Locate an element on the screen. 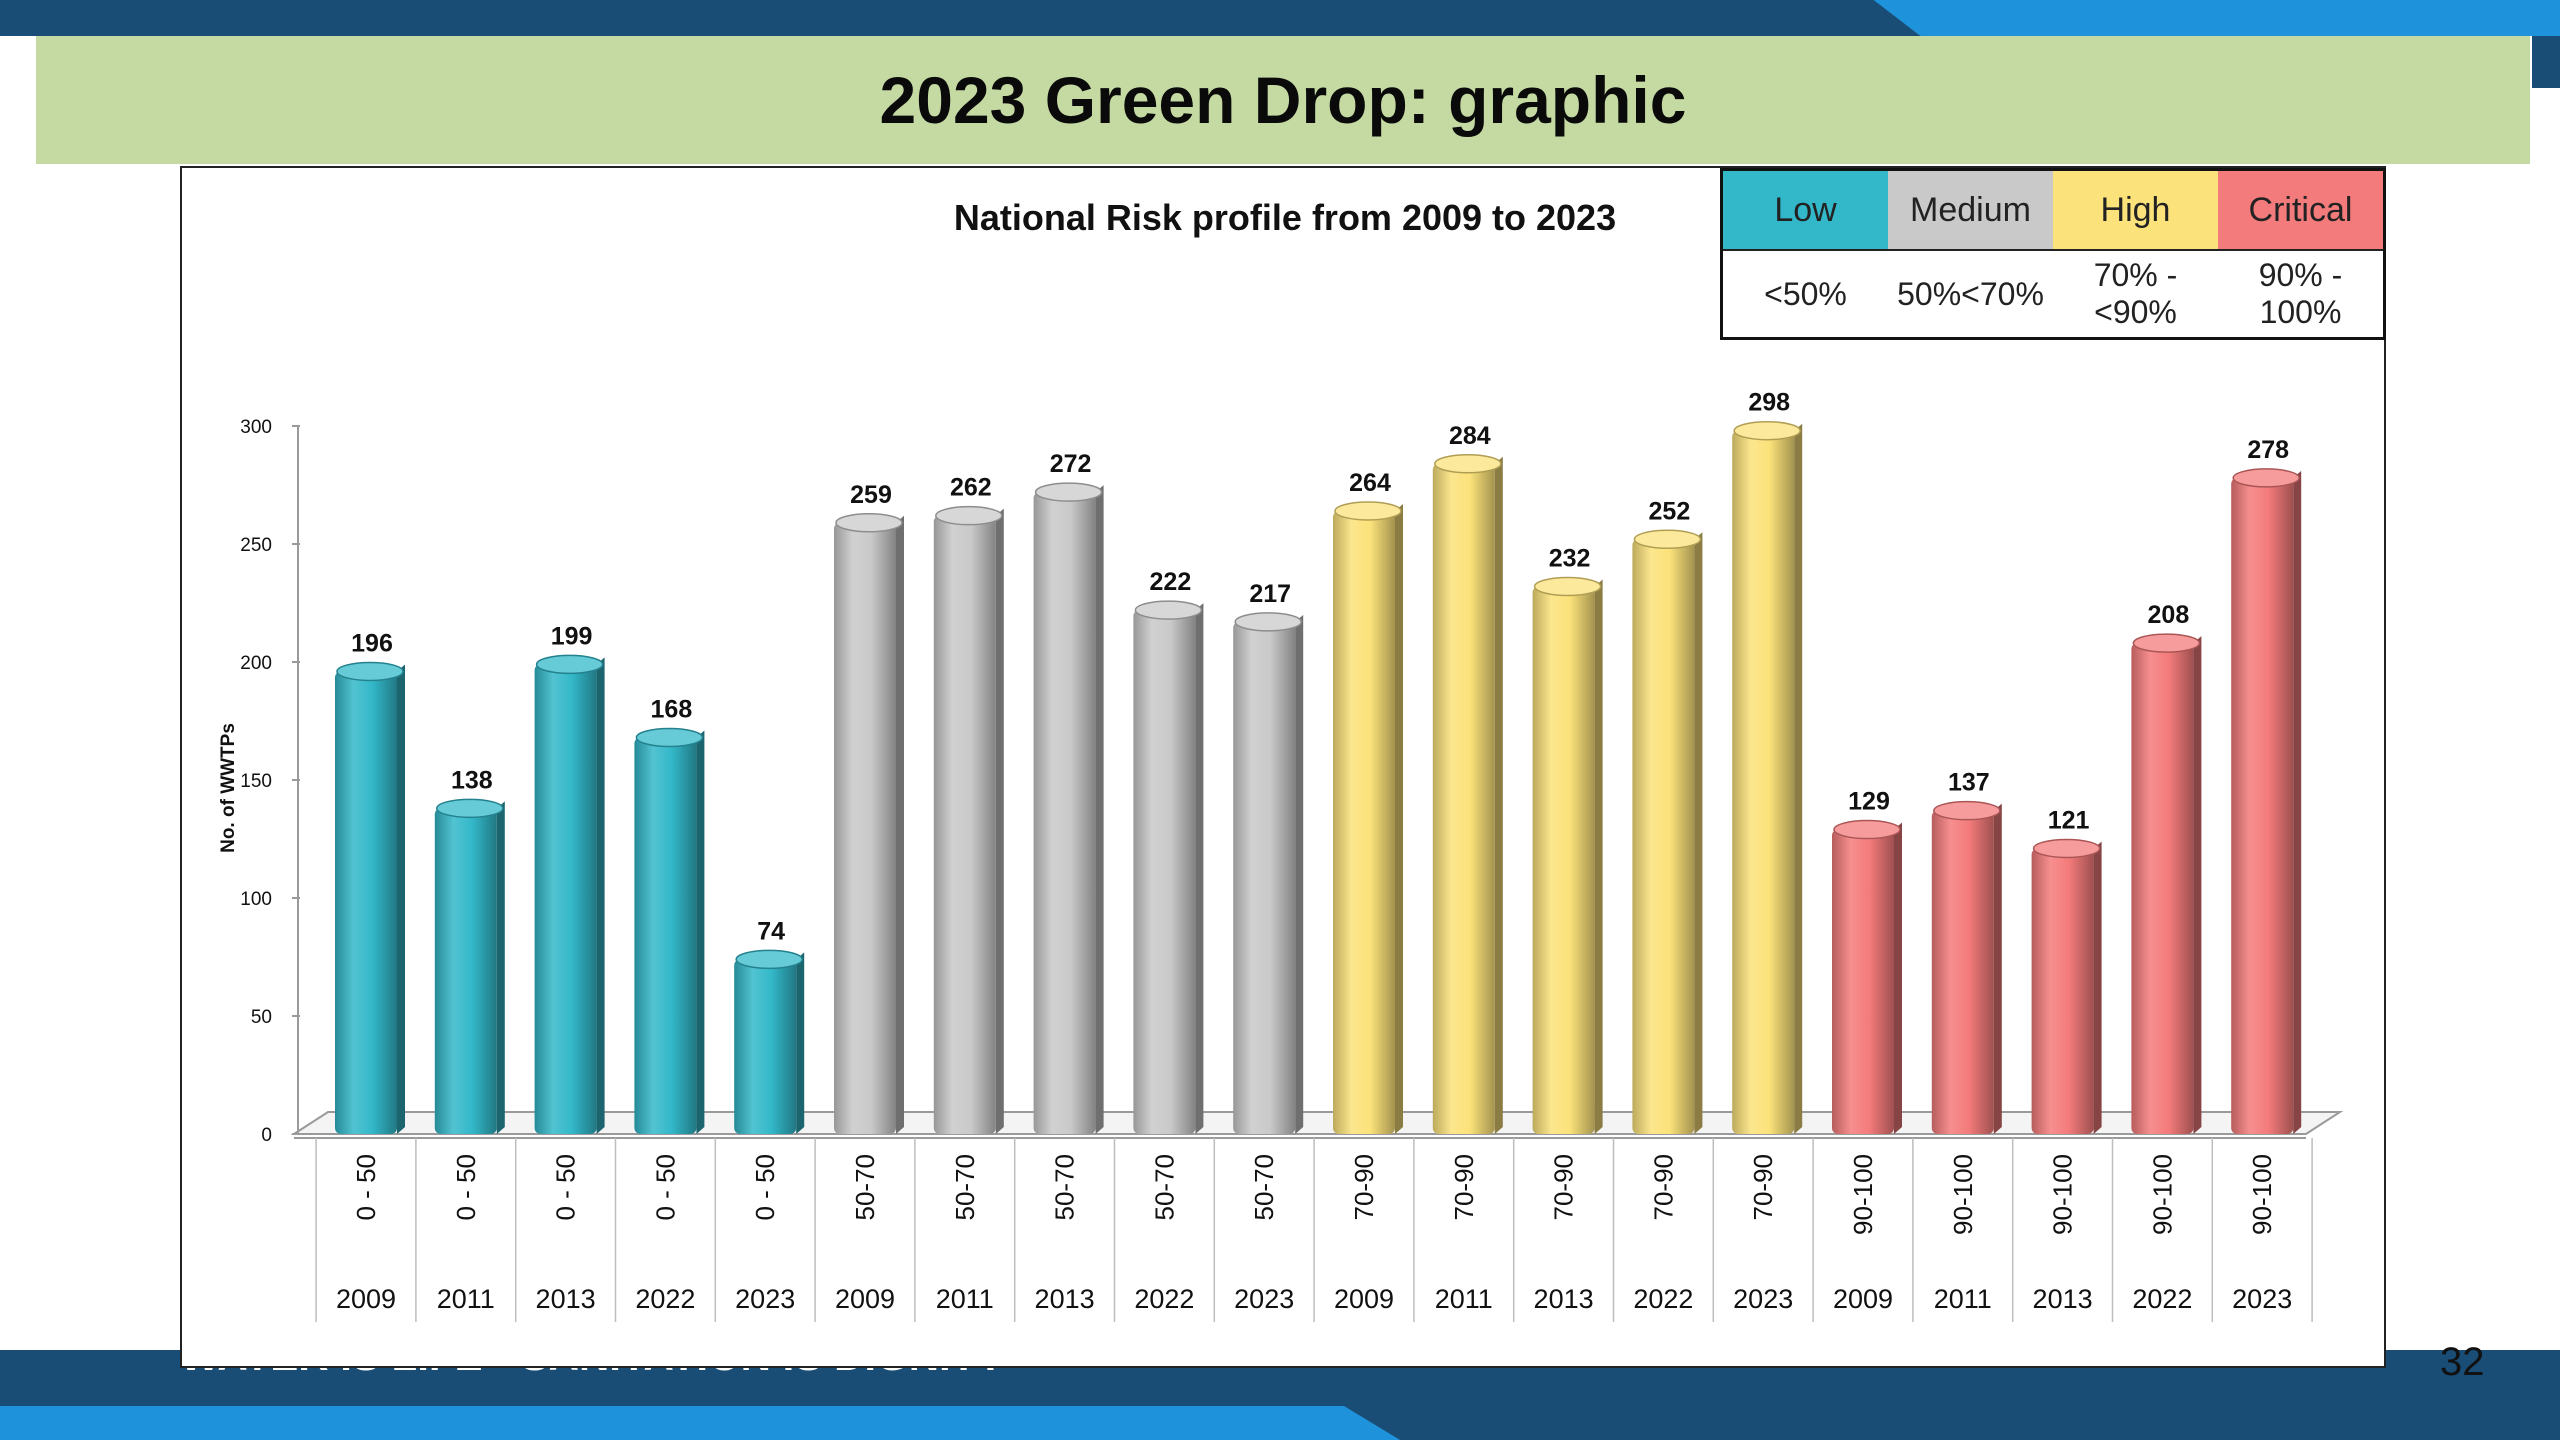  bar-value-label: 284 is located at coordinates (1470, 436).